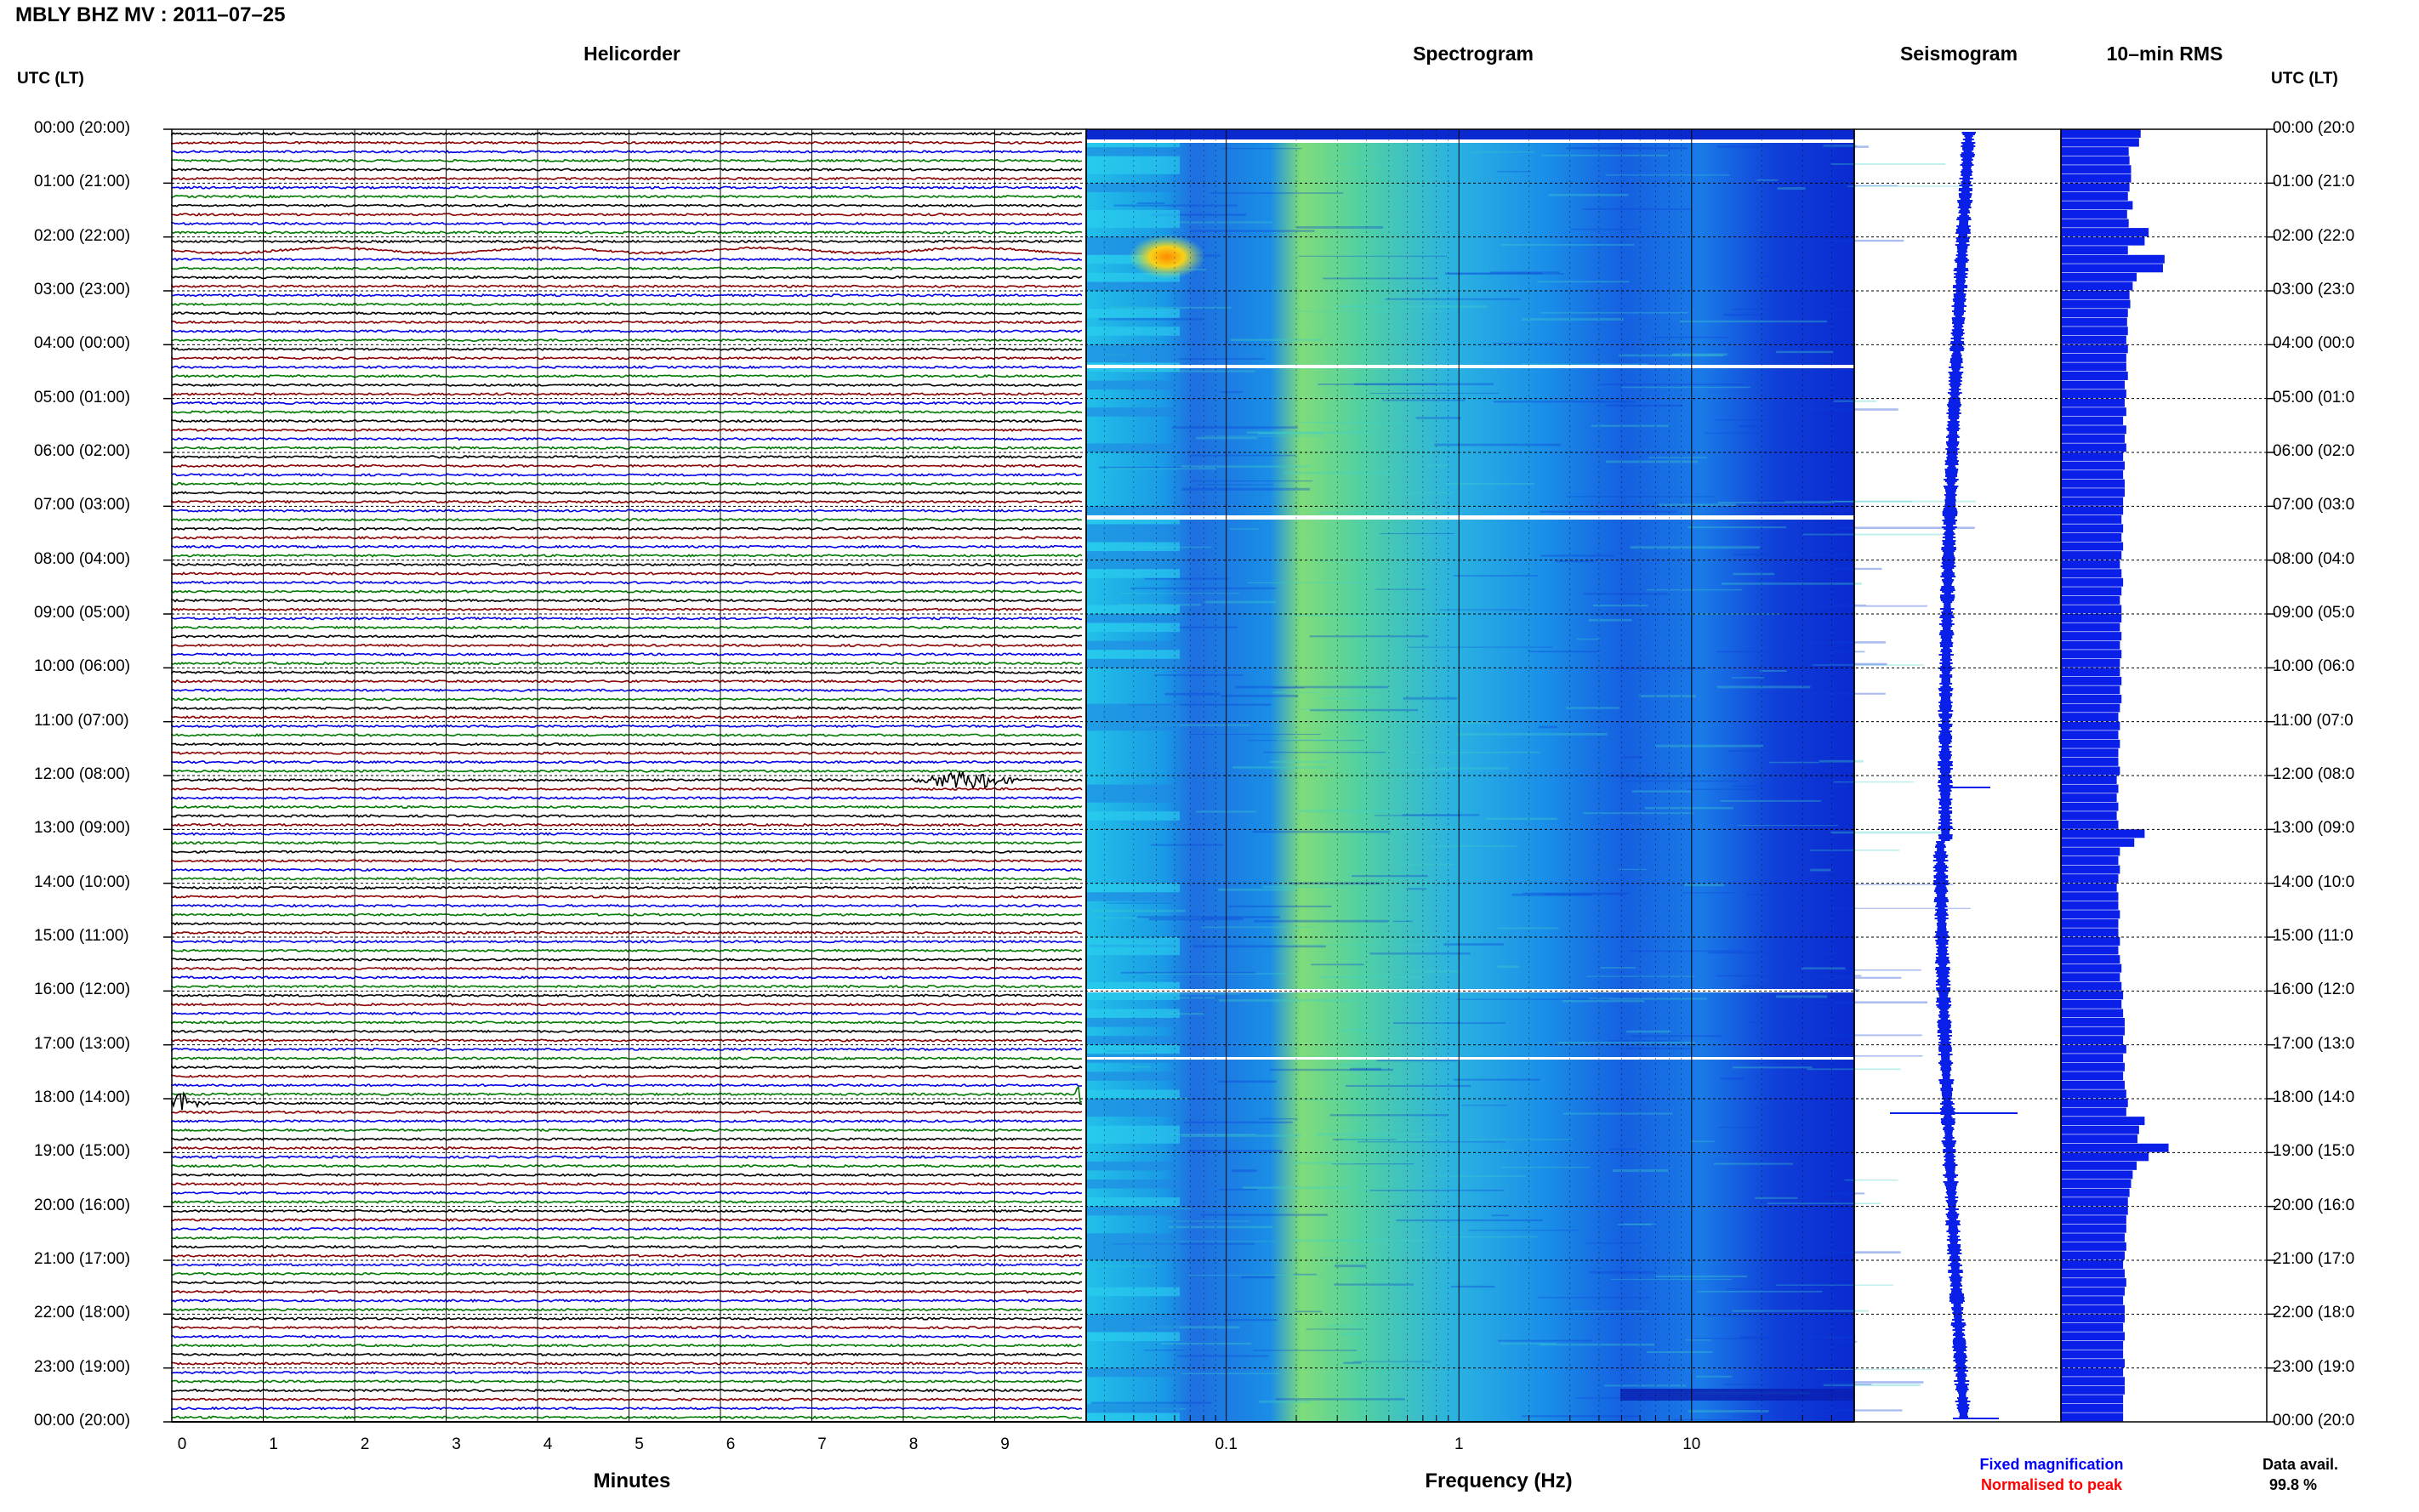 This screenshot has height=1512, width=2419. Describe the element at coordinates (1691, 1444) in the screenshot. I see `frequency-tick-label: 10` at that location.